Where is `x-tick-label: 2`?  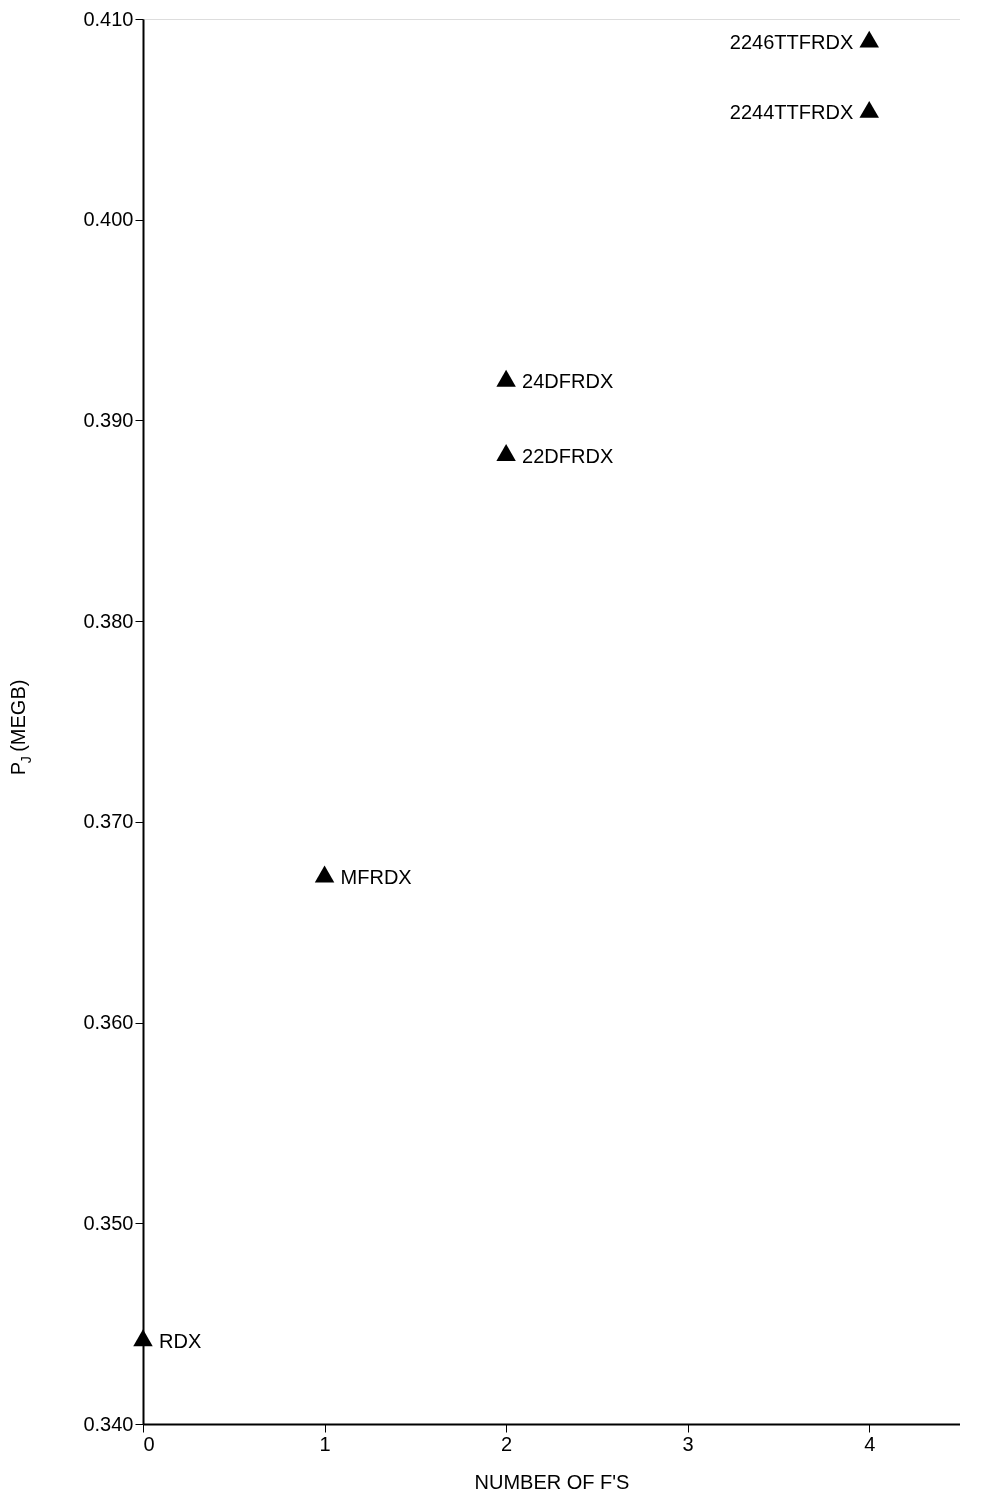
x-tick-label: 2 is located at coordinates (507, 1443).